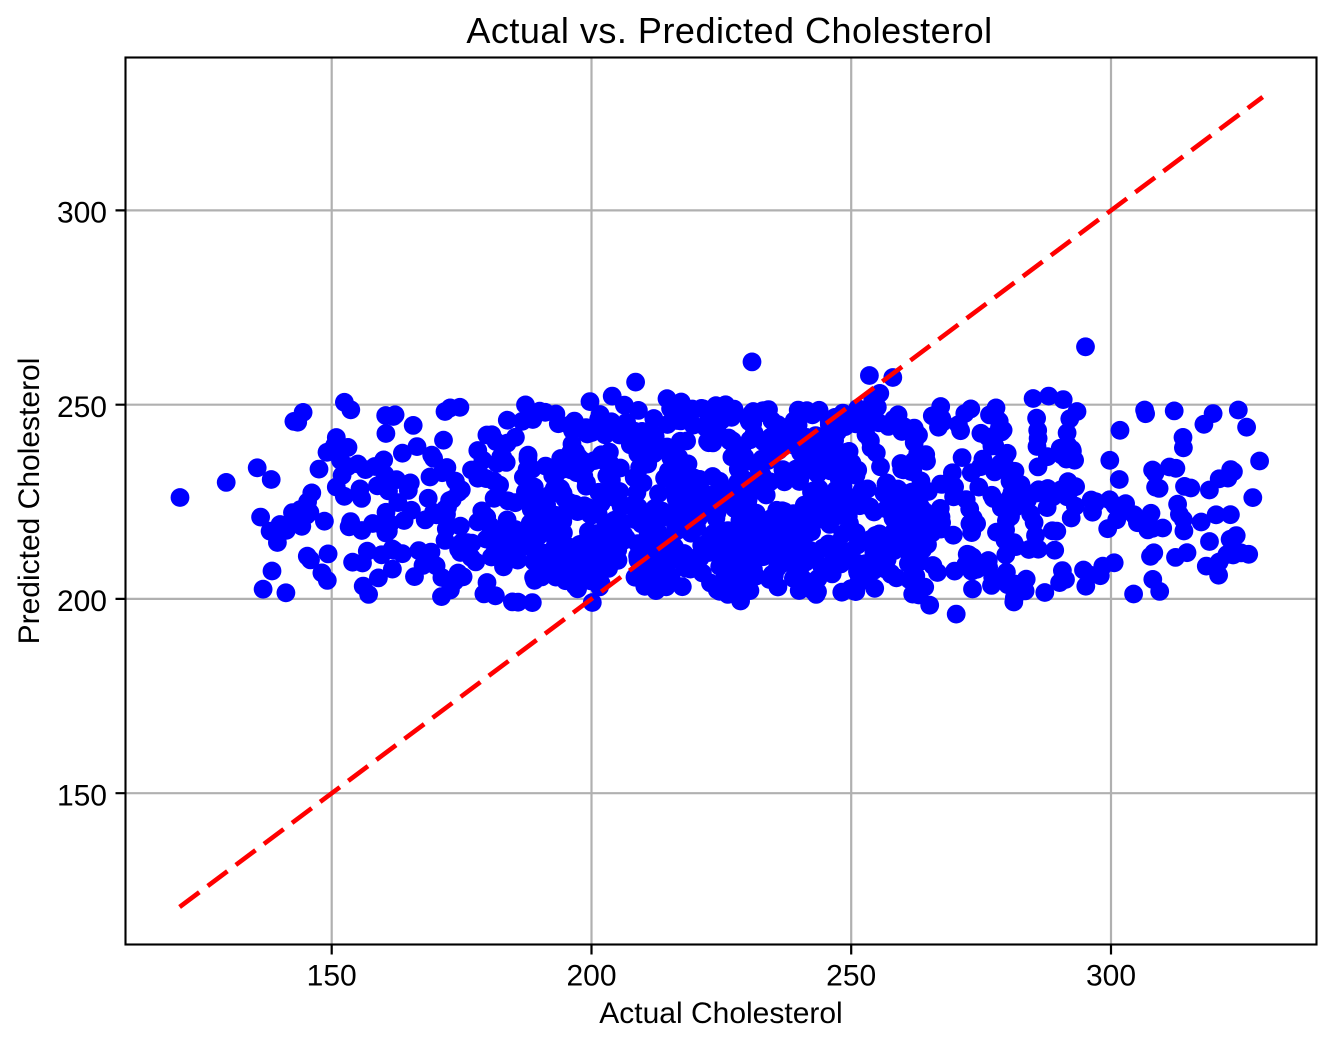  I want to click on svg-text: Predicted Cholesterol, so click(29, 501).